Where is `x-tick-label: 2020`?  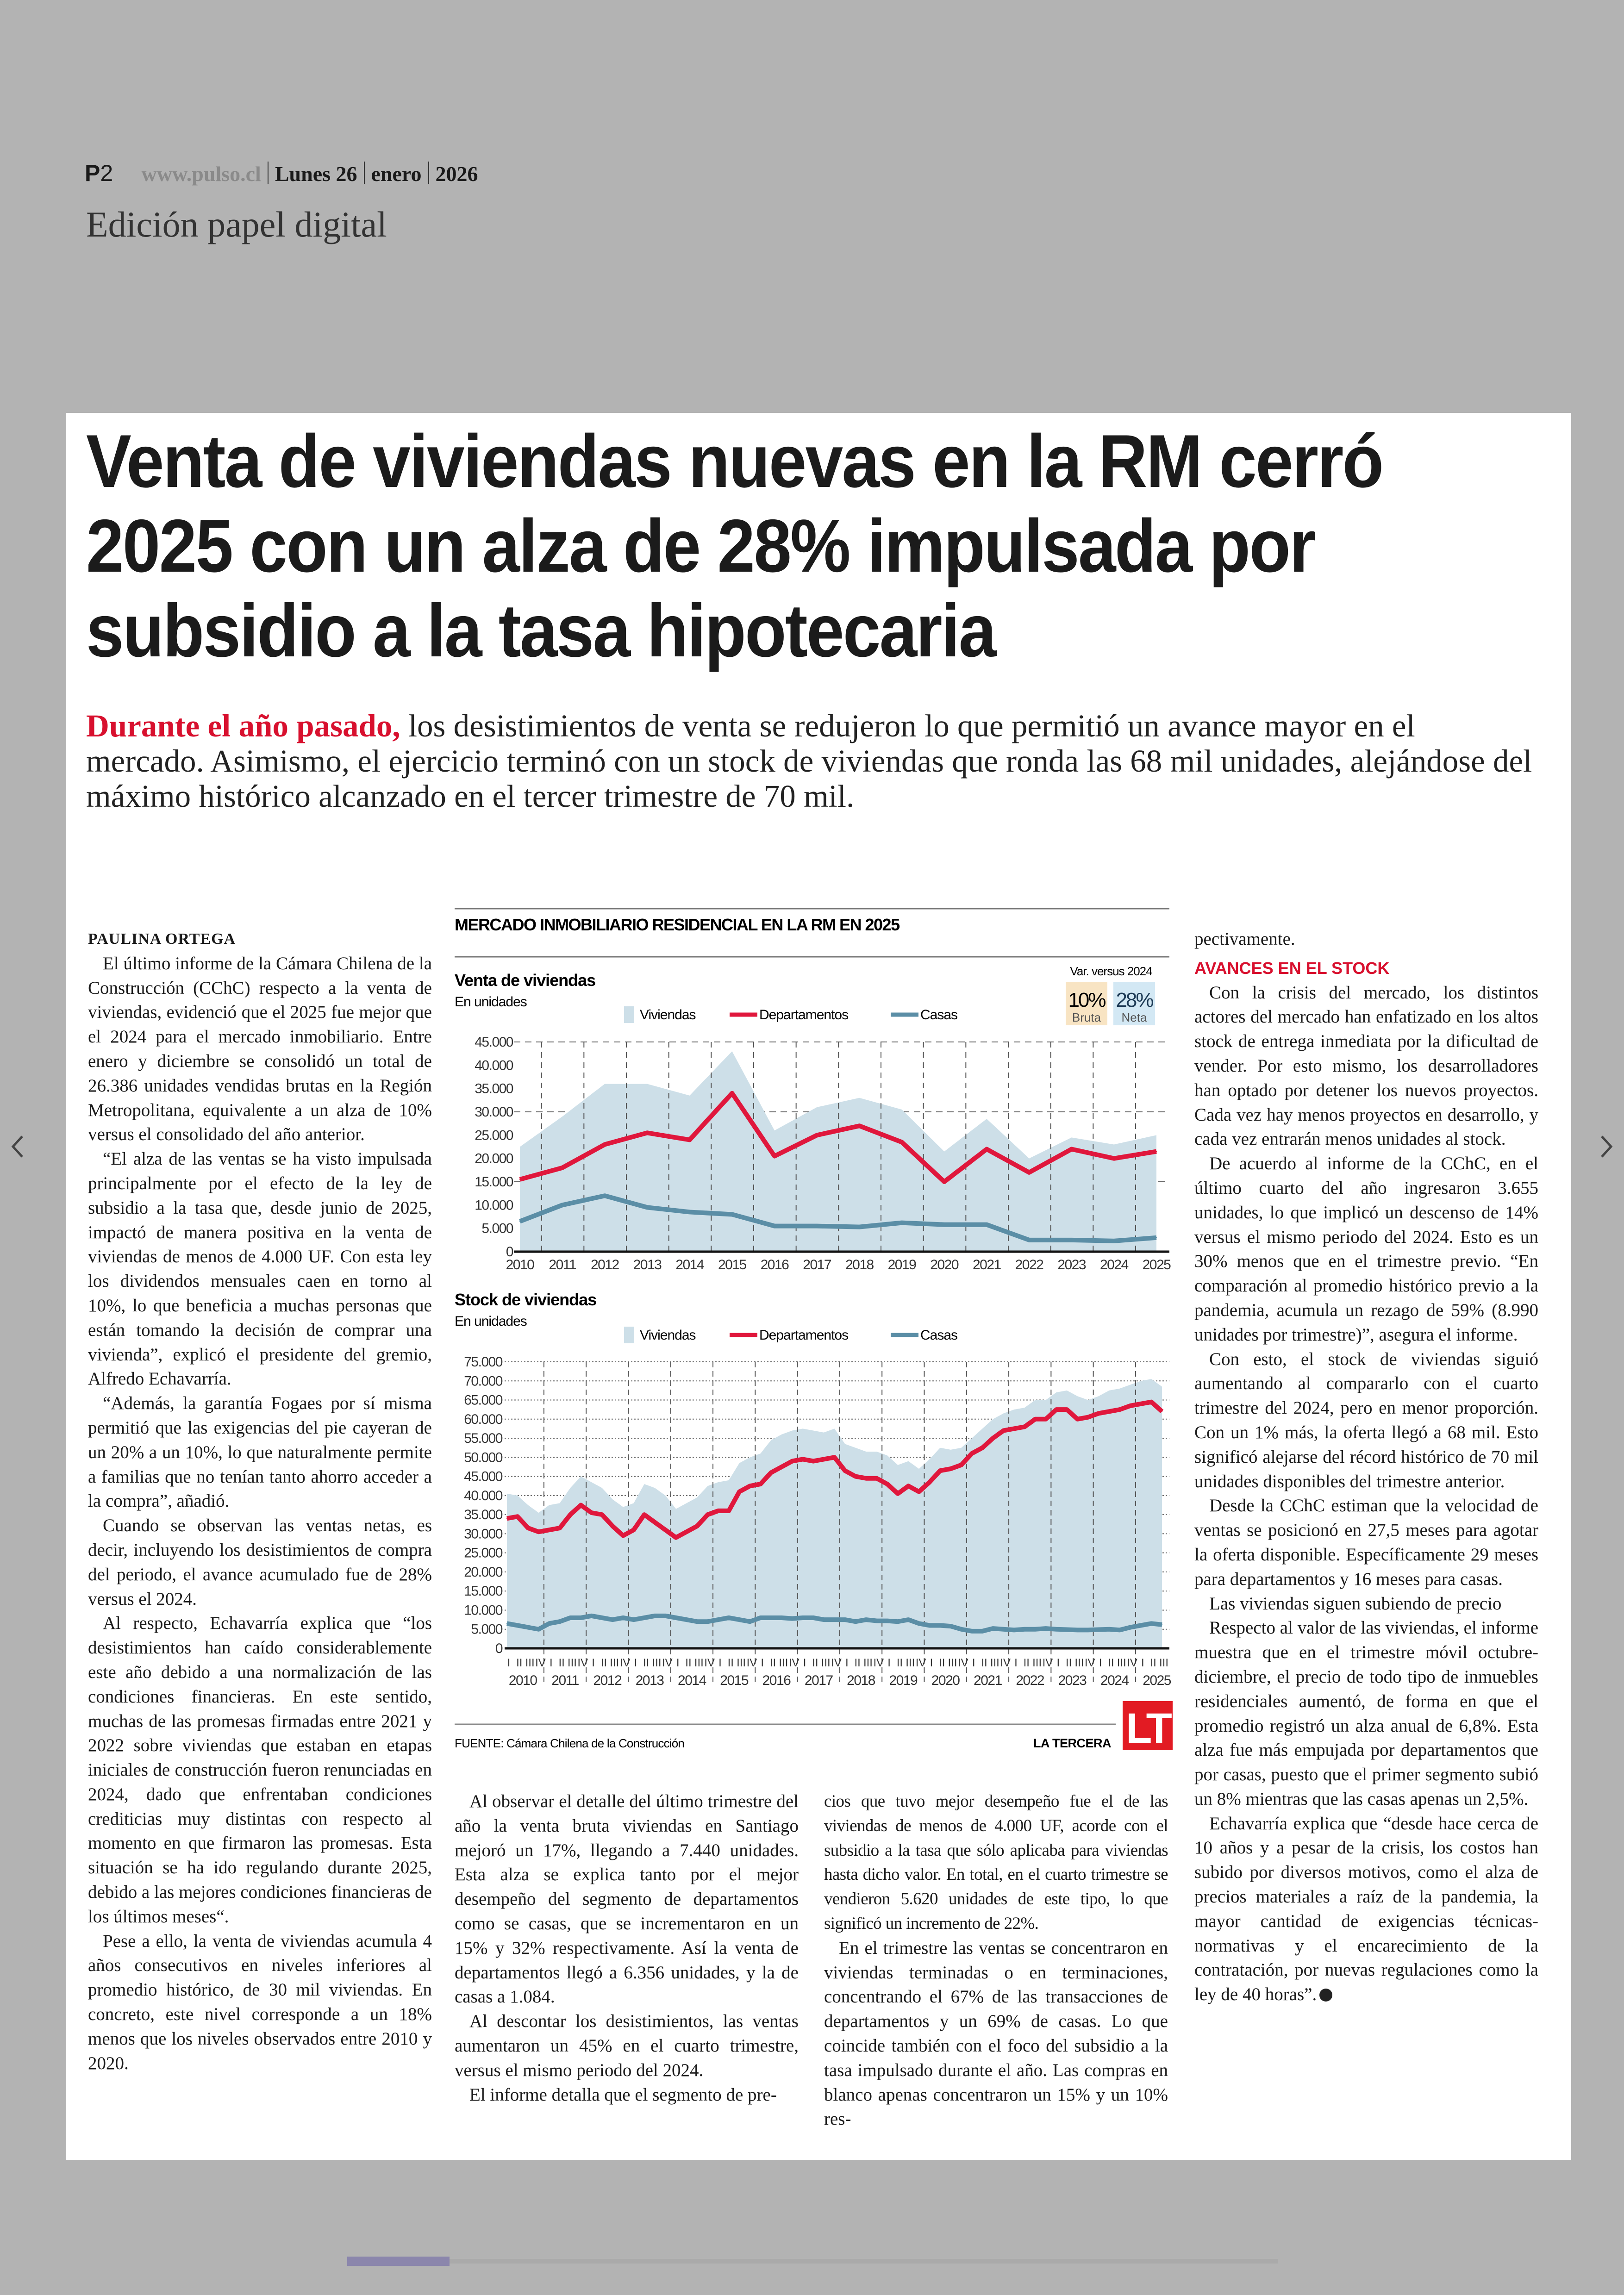 x-tick-label: 2020 is located at coordinates (944, 1265).